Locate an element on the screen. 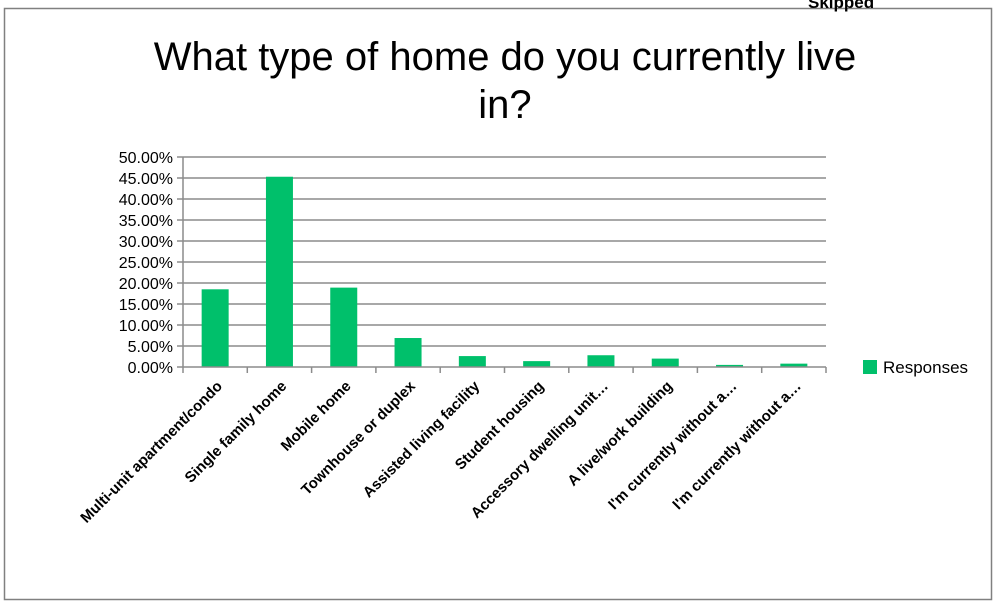  y-tick-label: 50.00% is located at coordinates (146, 158).